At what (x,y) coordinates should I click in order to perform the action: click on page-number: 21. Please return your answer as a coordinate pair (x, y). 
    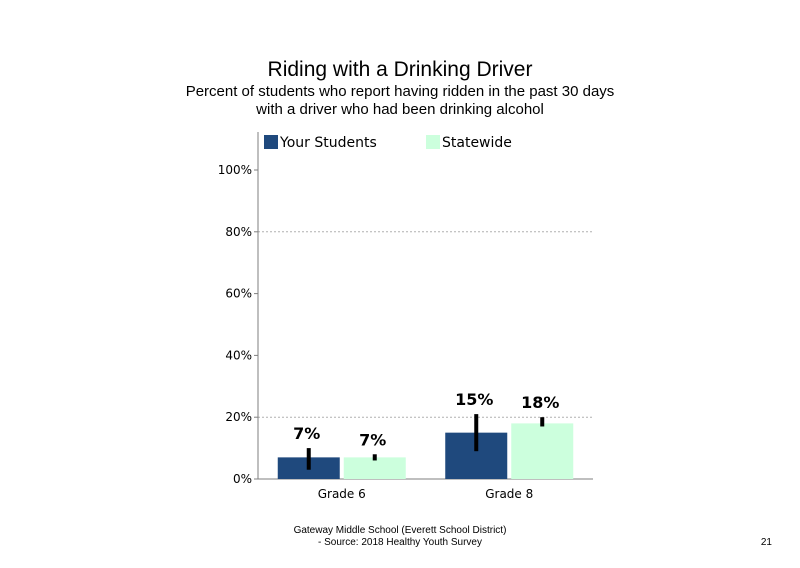
    Looking at the image, I should click on (766, 542).